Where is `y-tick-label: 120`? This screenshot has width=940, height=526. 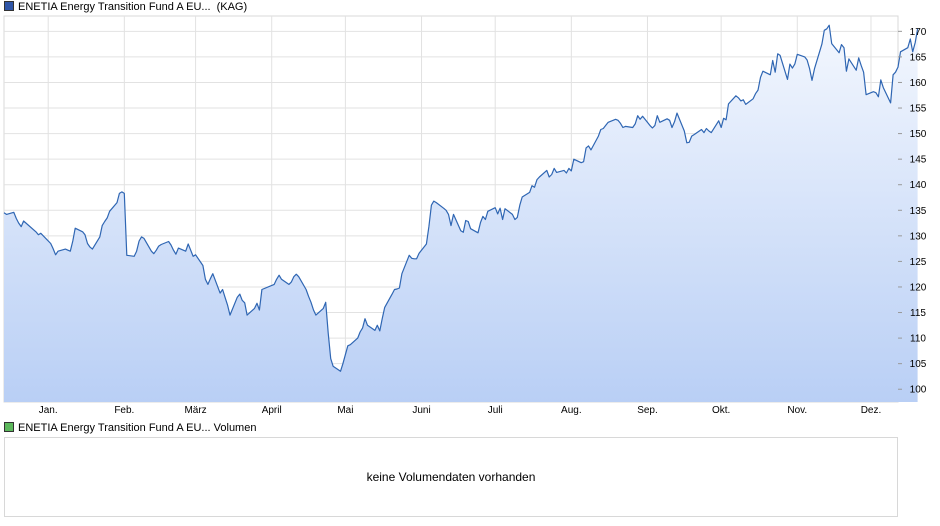 y-tick-label: 120 is located at coordinates (918, 287).